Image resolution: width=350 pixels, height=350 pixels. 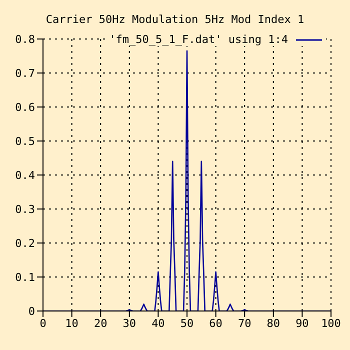 What do you see at coordinates (25, 39) in the screenshot?
I see `y-tick-label: 0.8` at bounding box center [25, 39].